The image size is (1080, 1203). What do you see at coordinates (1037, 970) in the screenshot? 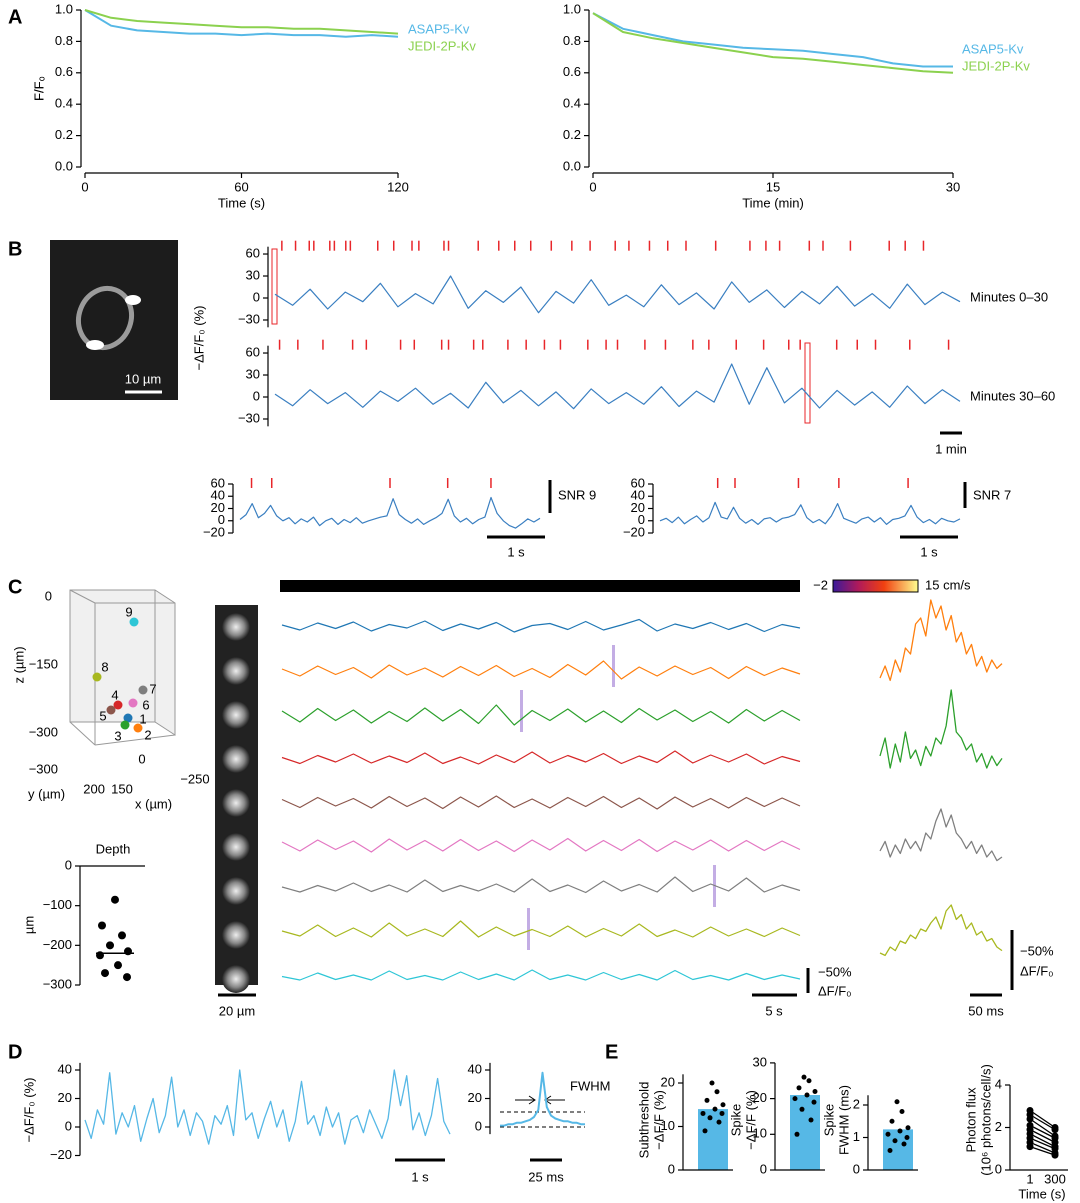
I see `scale-label: ΔF/F₀` at bounding box center [1037, 970].